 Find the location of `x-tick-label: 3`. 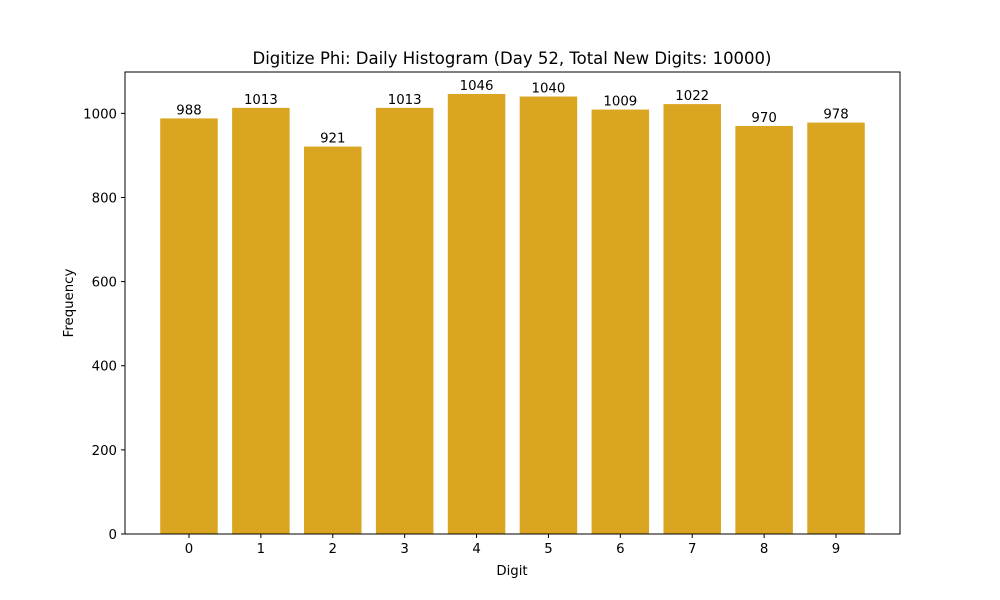

x-tick-label: 3 is located at coordinates (404, 549).